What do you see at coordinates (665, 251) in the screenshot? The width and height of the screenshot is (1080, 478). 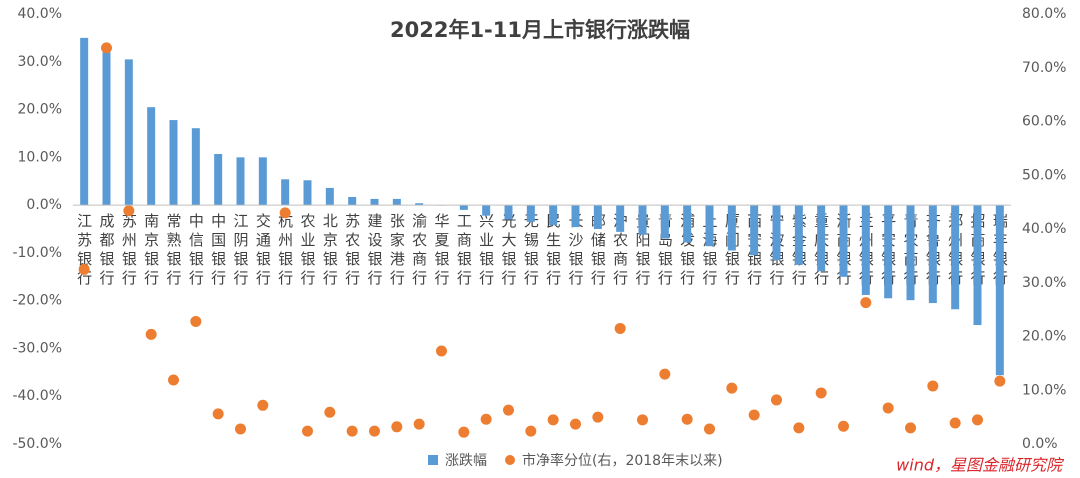 I see `x-tick-label: 青岛银行` at bounding box center [665, 251].